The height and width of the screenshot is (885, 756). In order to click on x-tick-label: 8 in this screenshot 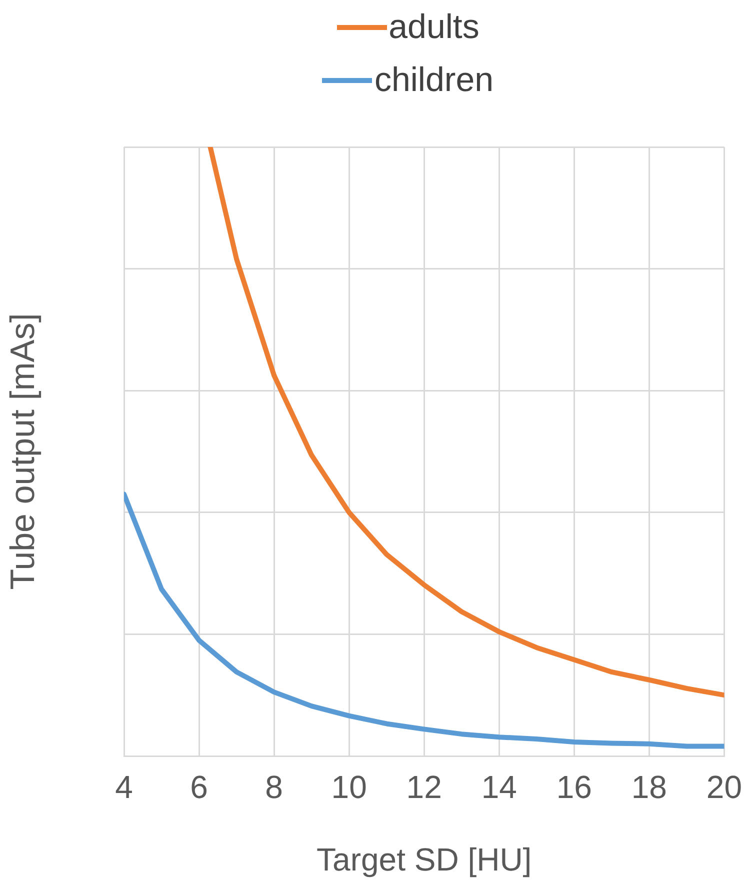, I will do `click(274, 787)`.